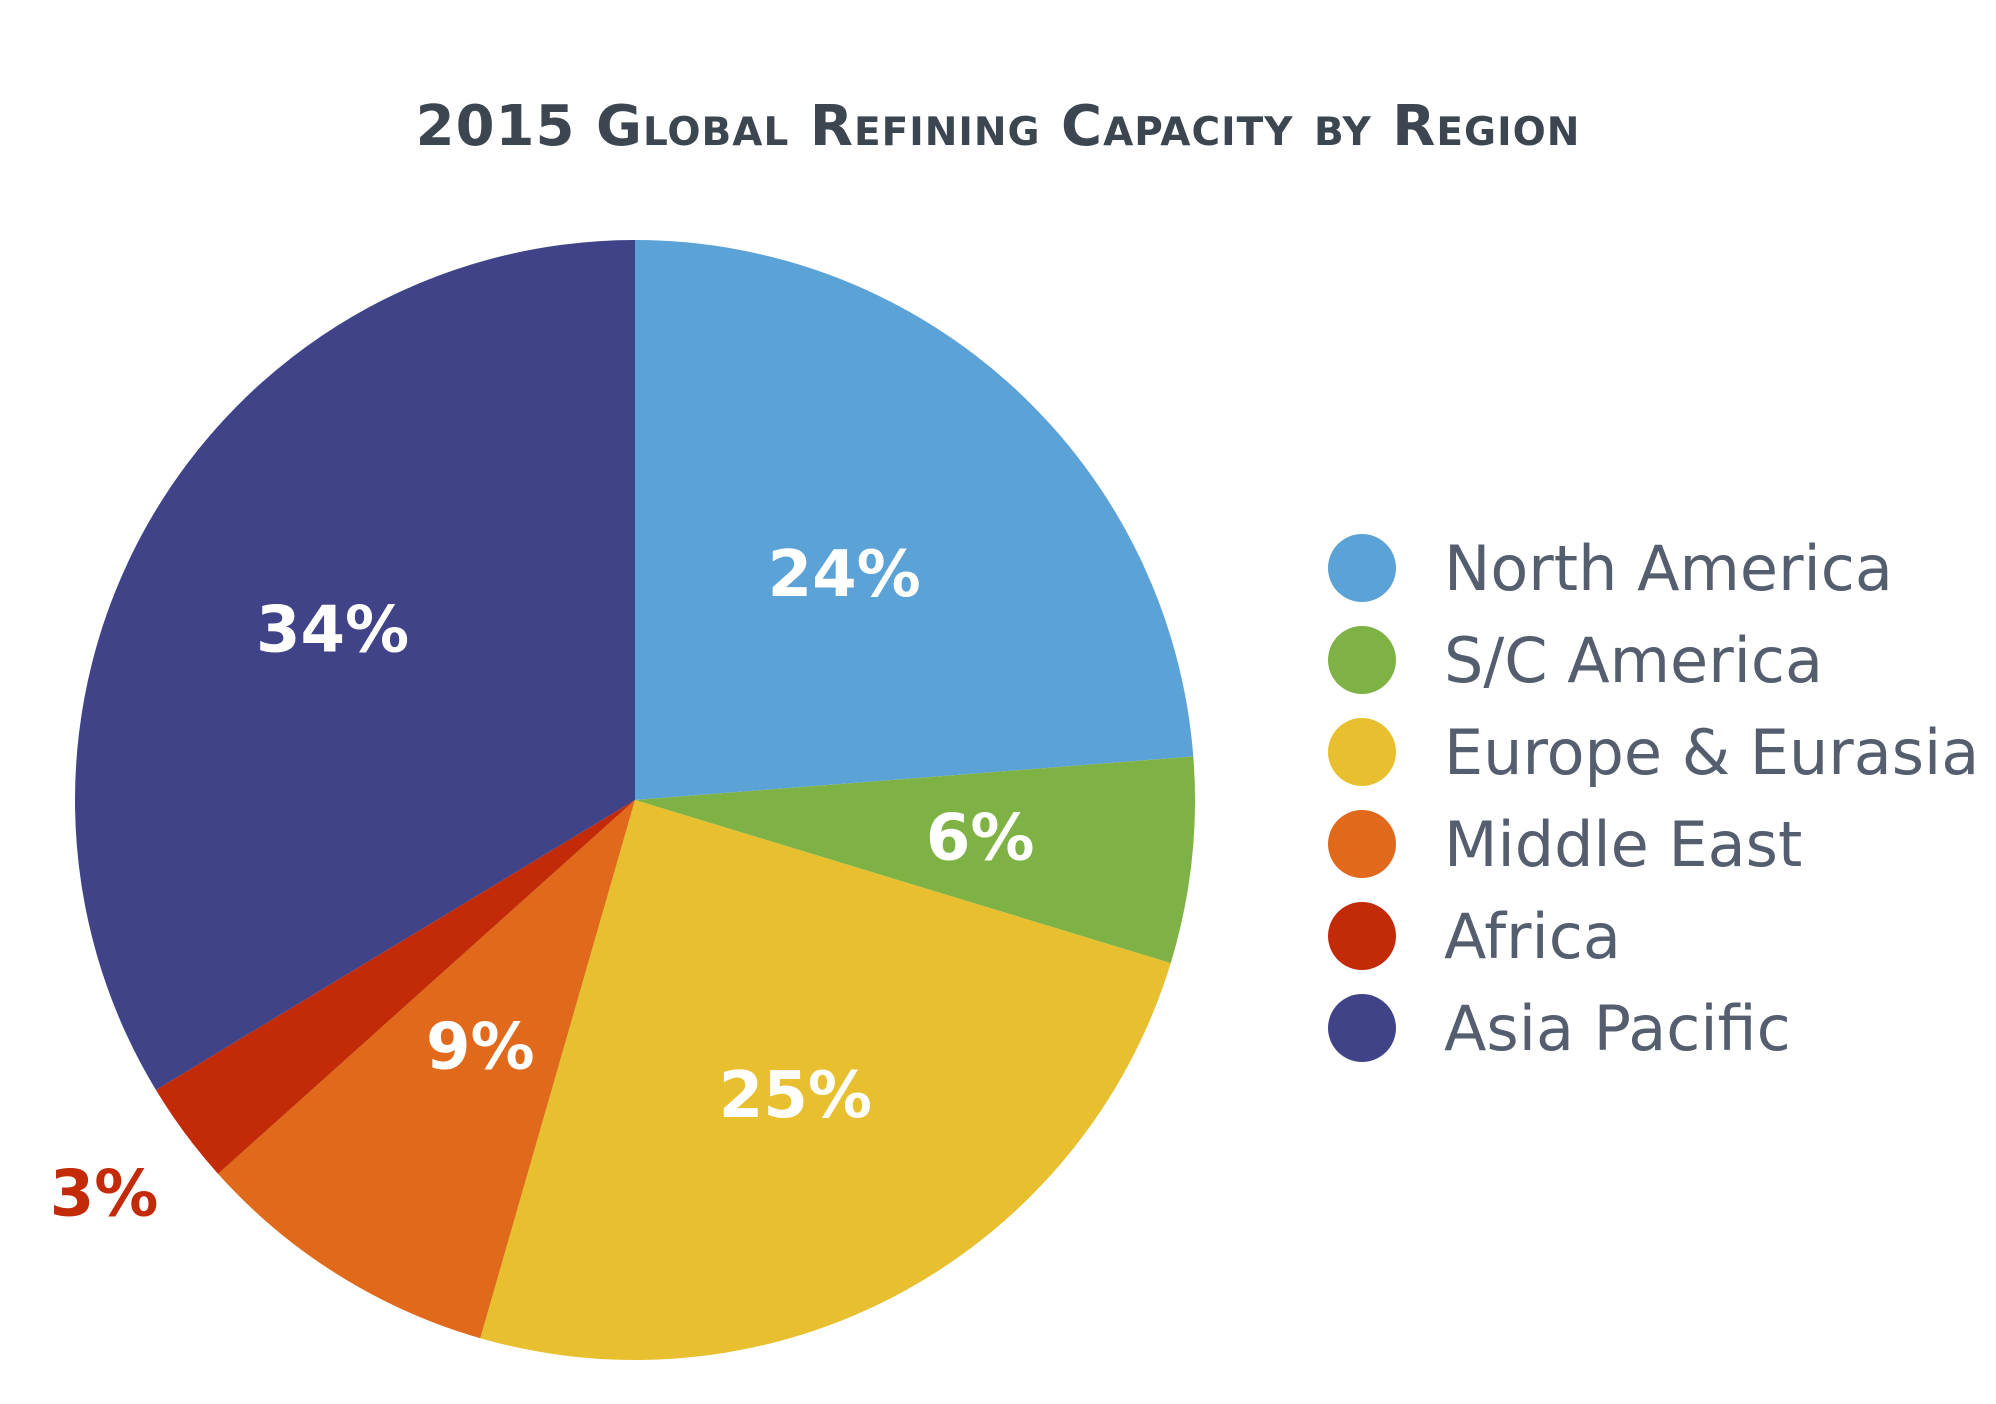  What do you see at coordinates (1362, 844) in the screenshot?
I see `legend-swatch-middle-east` at bounding box center [1362, 844].